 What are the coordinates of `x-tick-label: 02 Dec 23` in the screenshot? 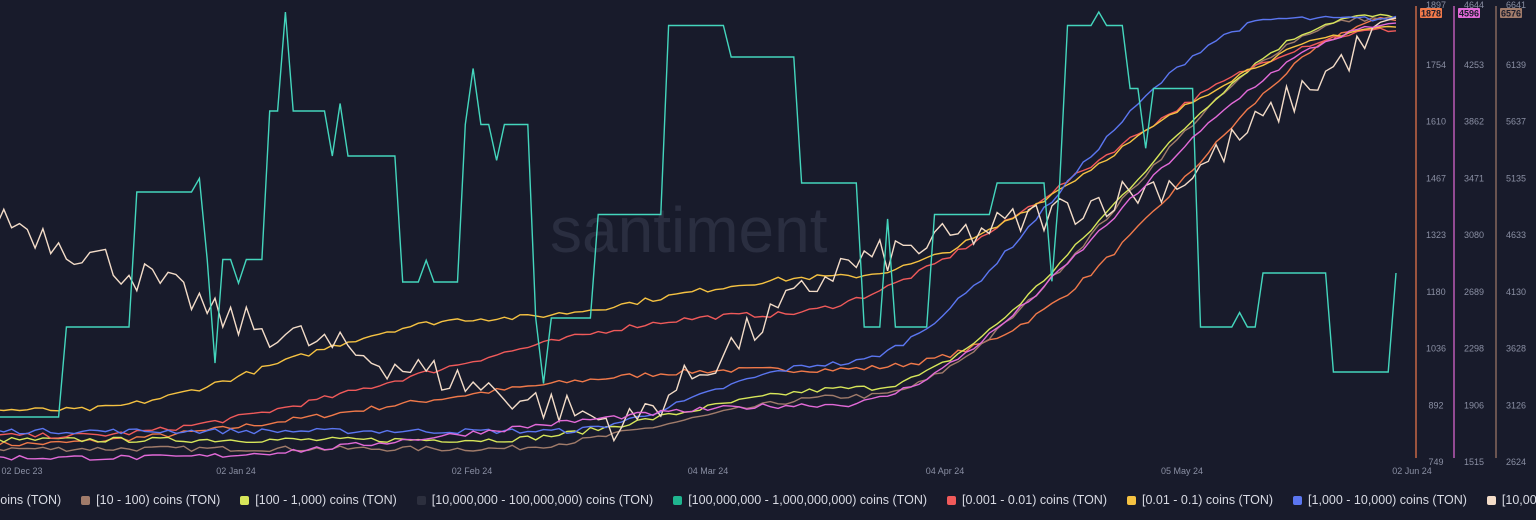 It's located at (21, 471).